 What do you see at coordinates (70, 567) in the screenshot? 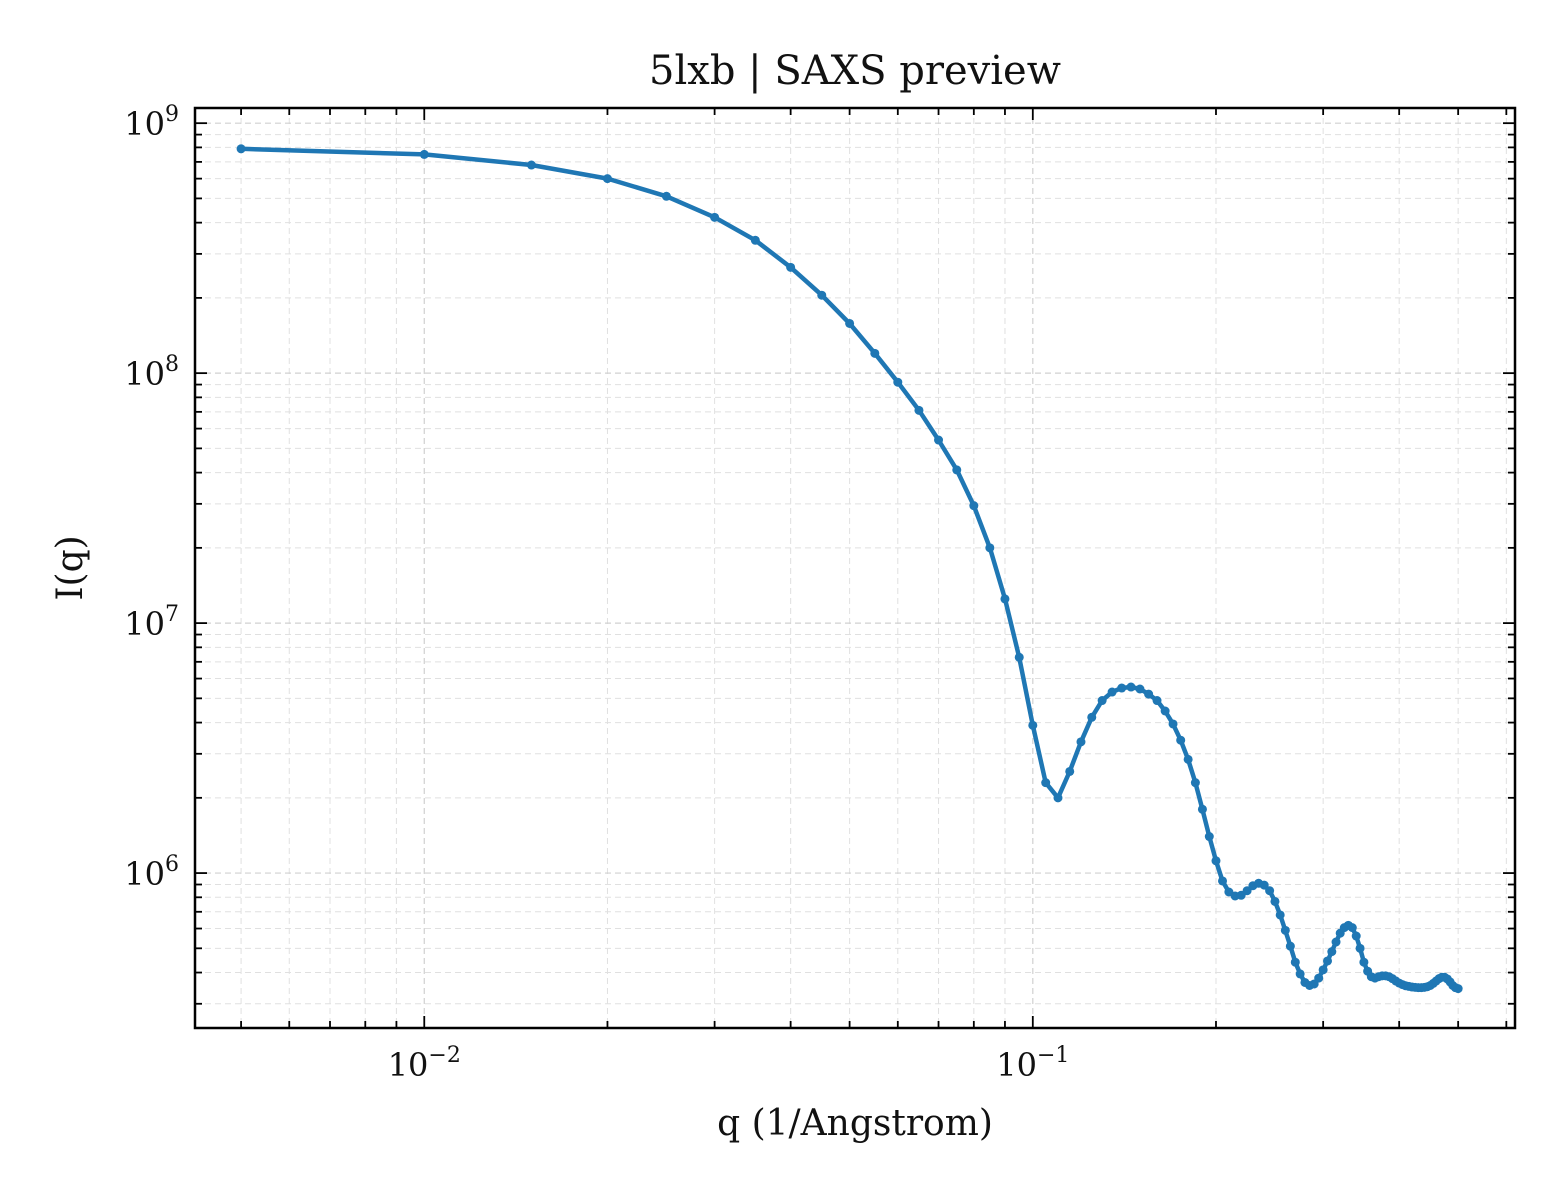
I see `y-axis-label: I(q)` at bounding box center [70, 567].